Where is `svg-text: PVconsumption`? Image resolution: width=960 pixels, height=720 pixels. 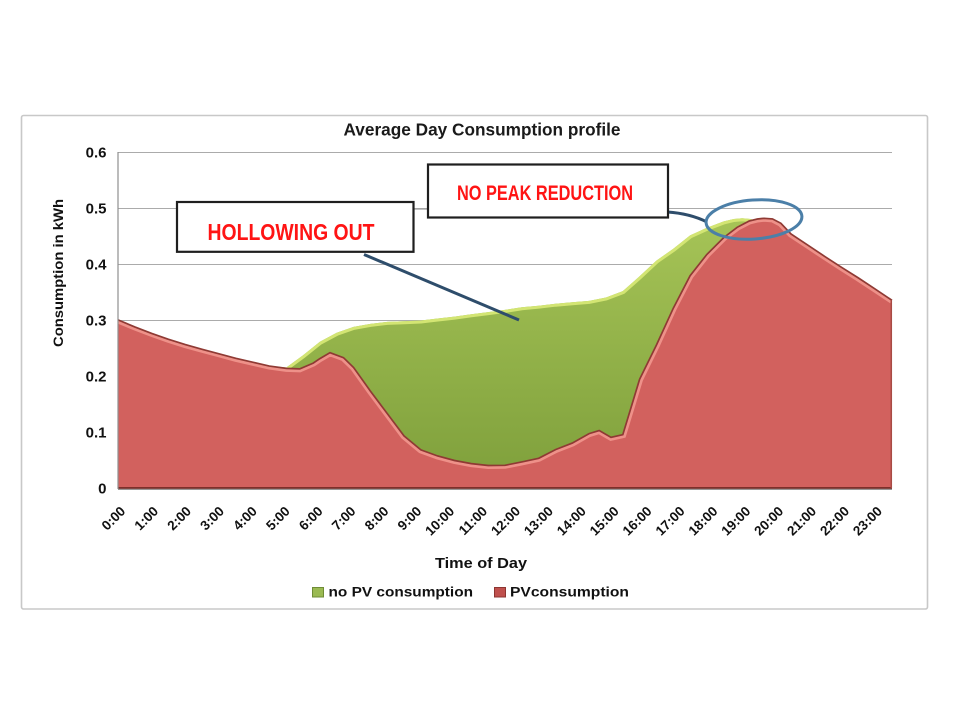 svg-text: PVconsumption is located at coordinates (569, 592).